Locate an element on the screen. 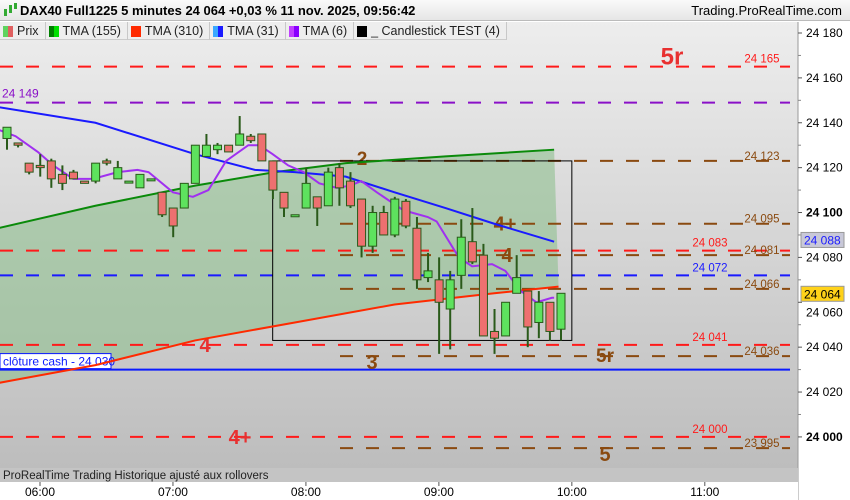 The height and width of the screenshot is (500, 850). x-tick-label: 07:00 is located at coordinates (173, 492).